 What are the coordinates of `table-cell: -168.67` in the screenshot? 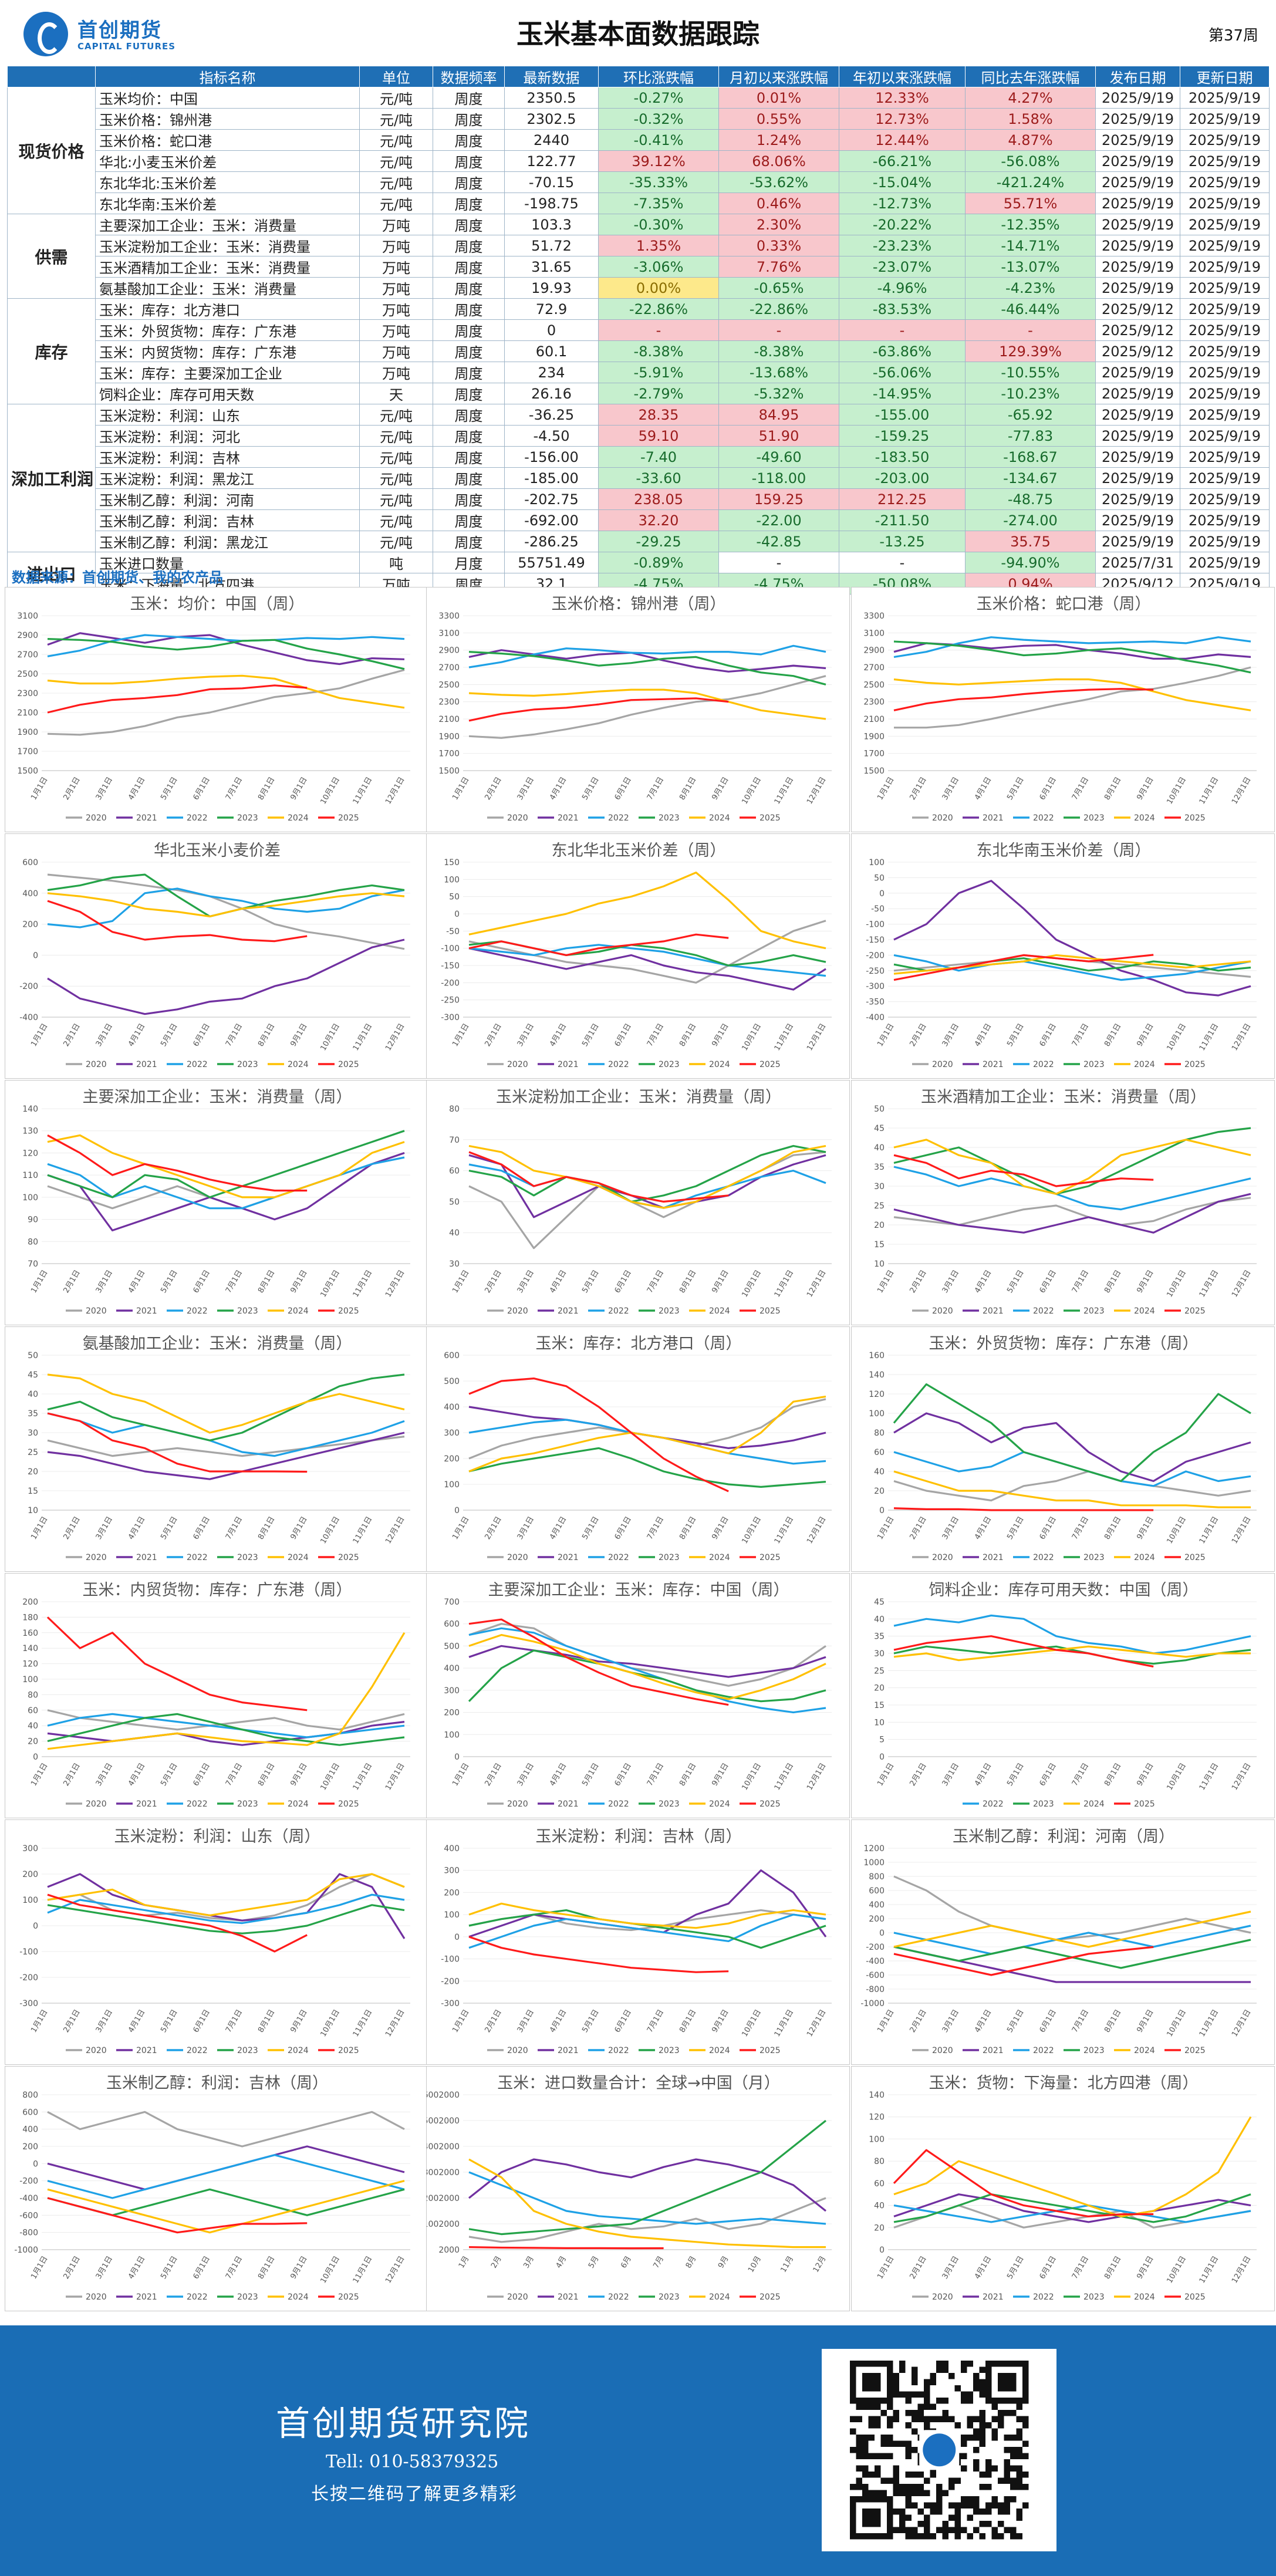 It's located at (1031, 457).